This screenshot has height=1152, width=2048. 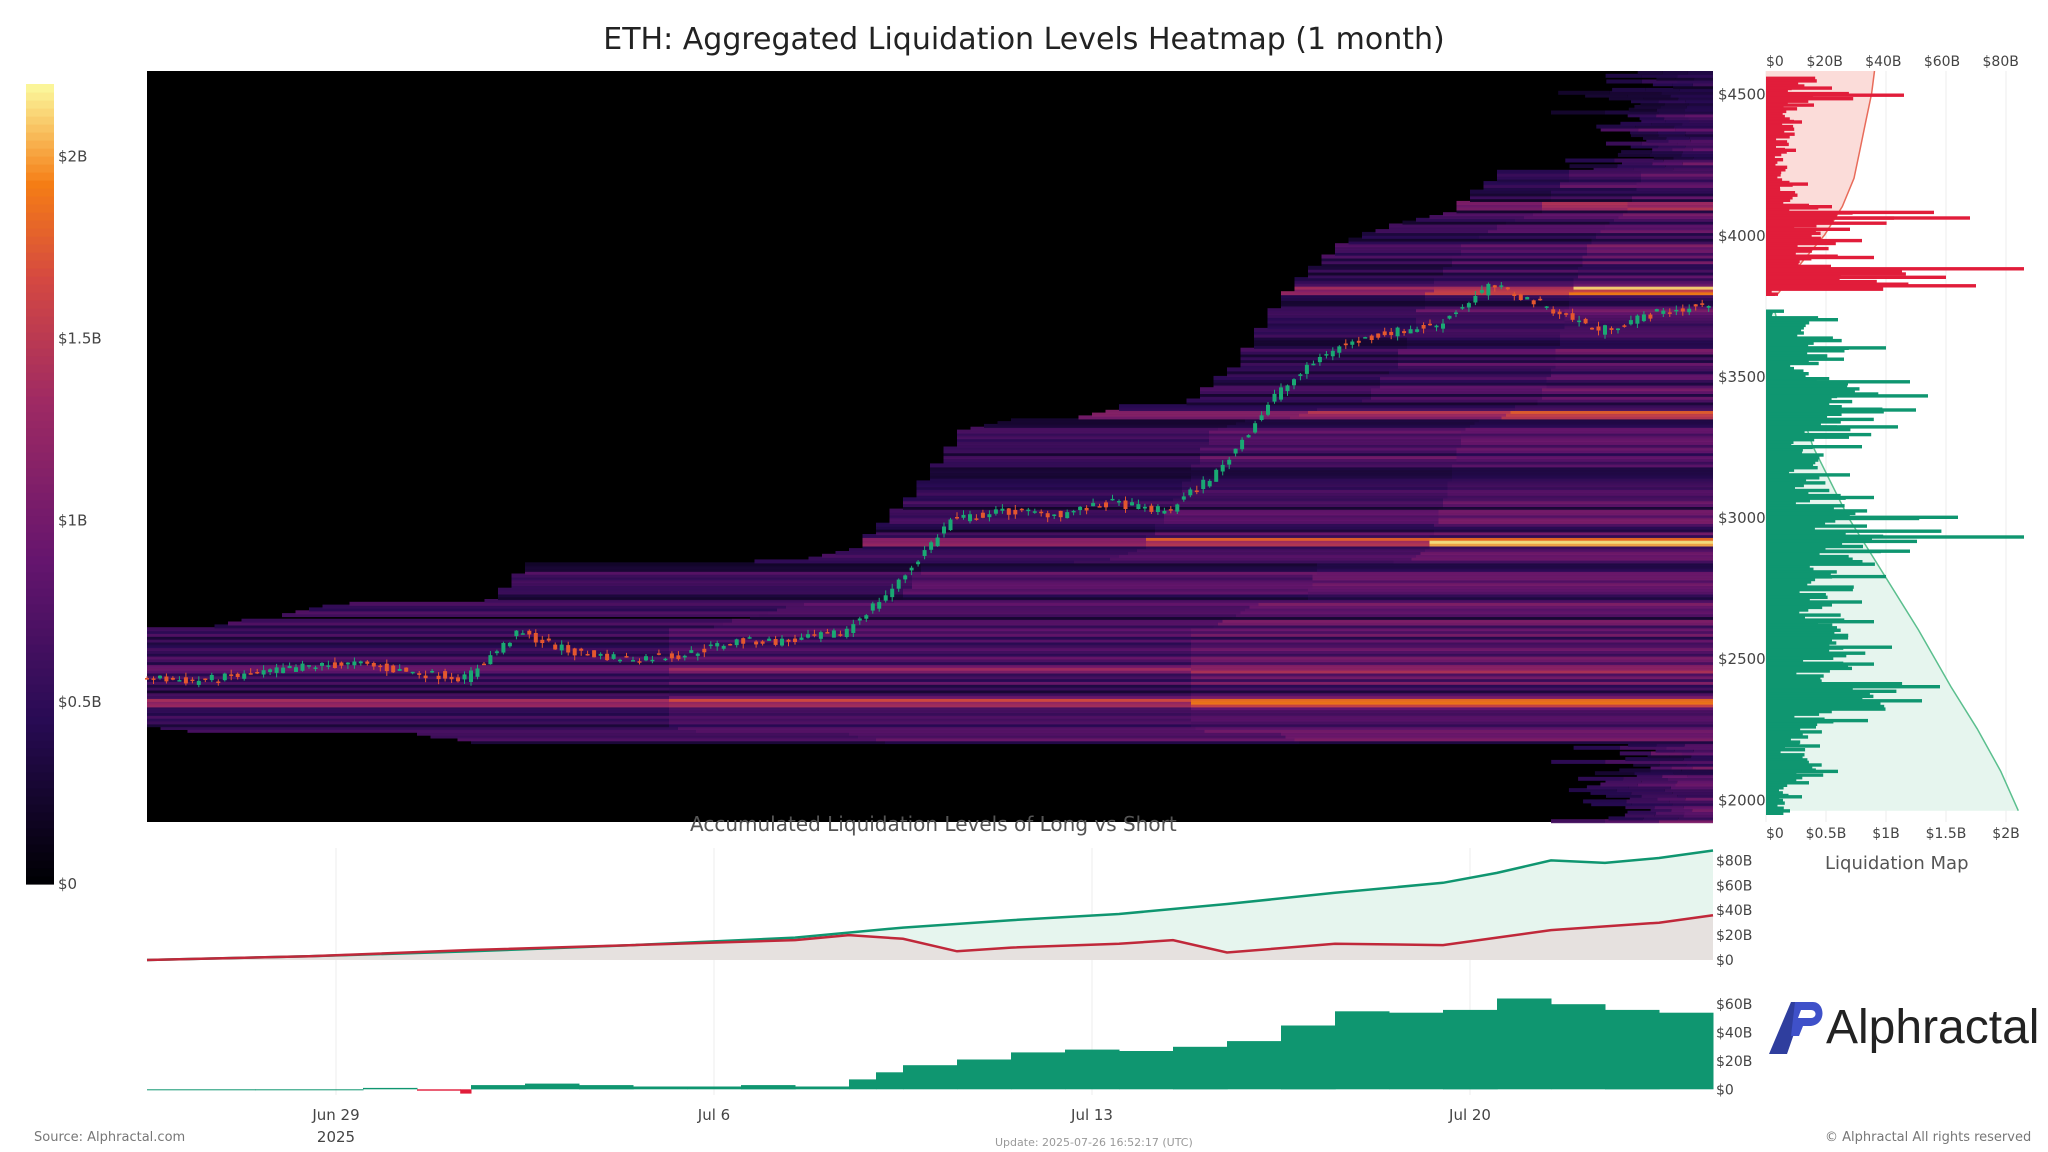 I want to click on map-bottom-tick-label: $0, so click(x=1775, y=834).